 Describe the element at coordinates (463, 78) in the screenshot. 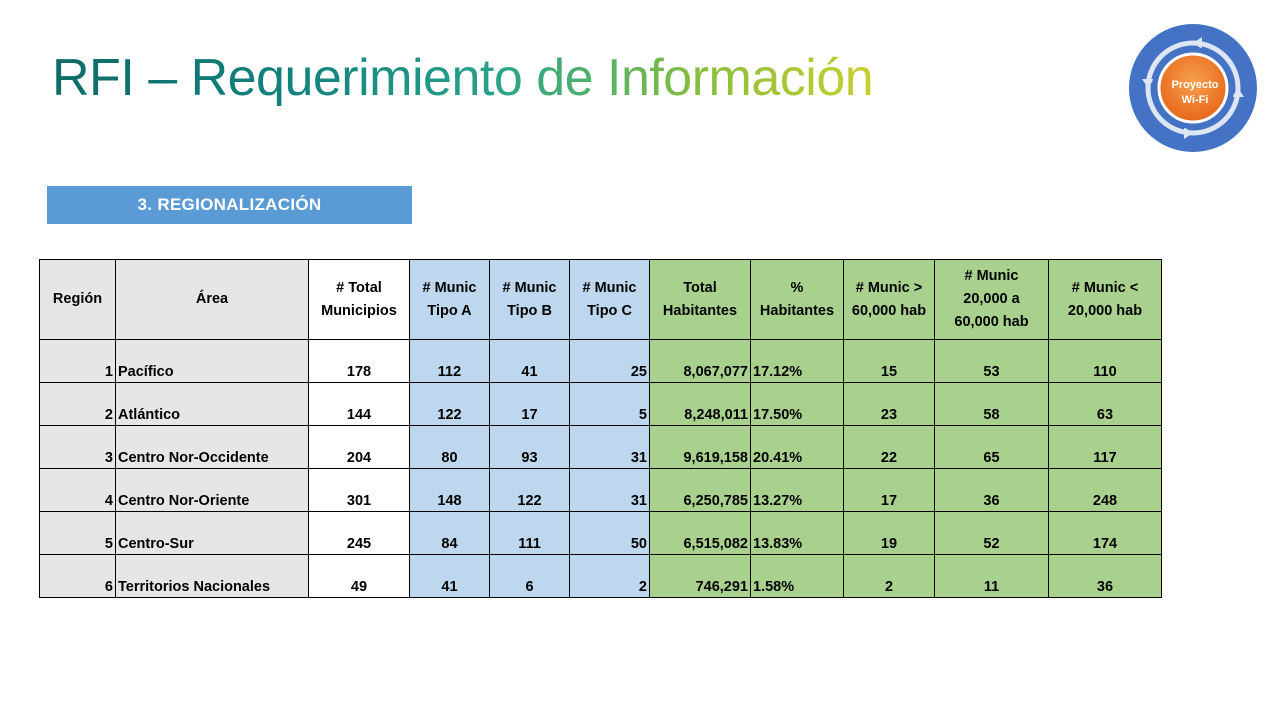

I see `page-title: RFI – Requerimiento de Información` at that location.